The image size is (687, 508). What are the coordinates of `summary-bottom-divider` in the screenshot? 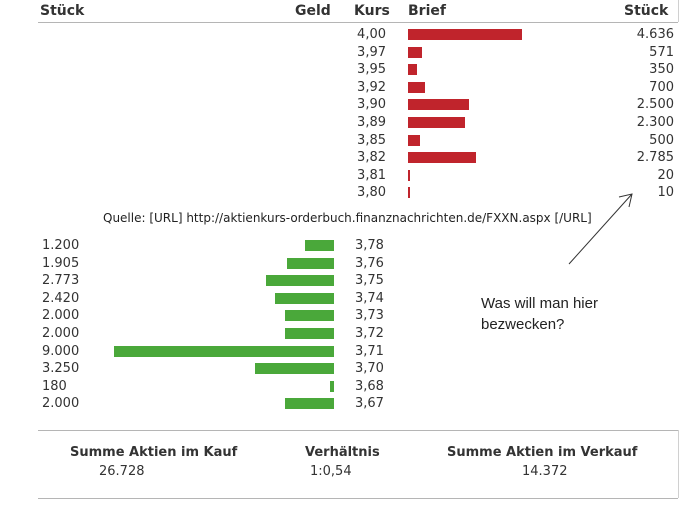 It's located at (358, 498).